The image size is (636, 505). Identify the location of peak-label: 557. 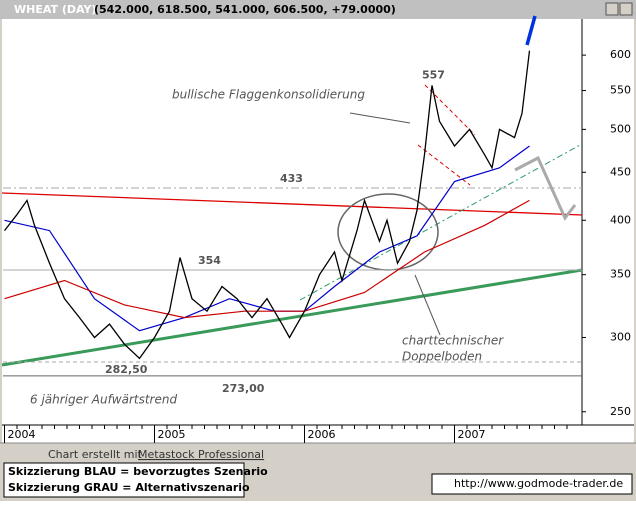
(433, 74).